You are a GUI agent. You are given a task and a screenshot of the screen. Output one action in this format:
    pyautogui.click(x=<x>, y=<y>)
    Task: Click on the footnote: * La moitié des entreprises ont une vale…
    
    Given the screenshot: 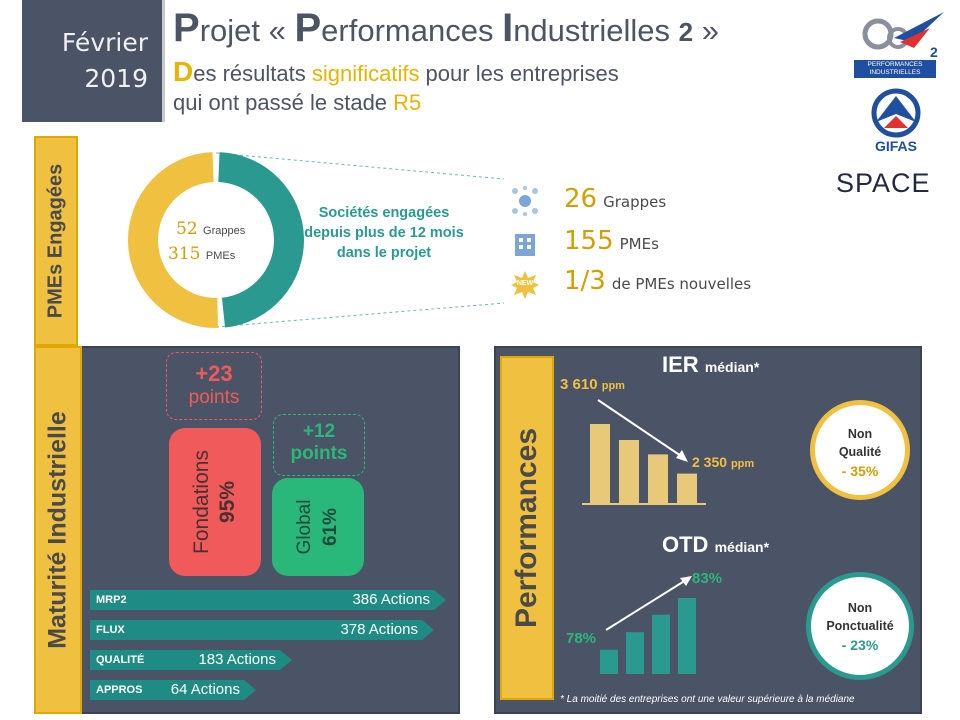 What is the action you would take?
    pyautogui.click(x=707, y=699)
    